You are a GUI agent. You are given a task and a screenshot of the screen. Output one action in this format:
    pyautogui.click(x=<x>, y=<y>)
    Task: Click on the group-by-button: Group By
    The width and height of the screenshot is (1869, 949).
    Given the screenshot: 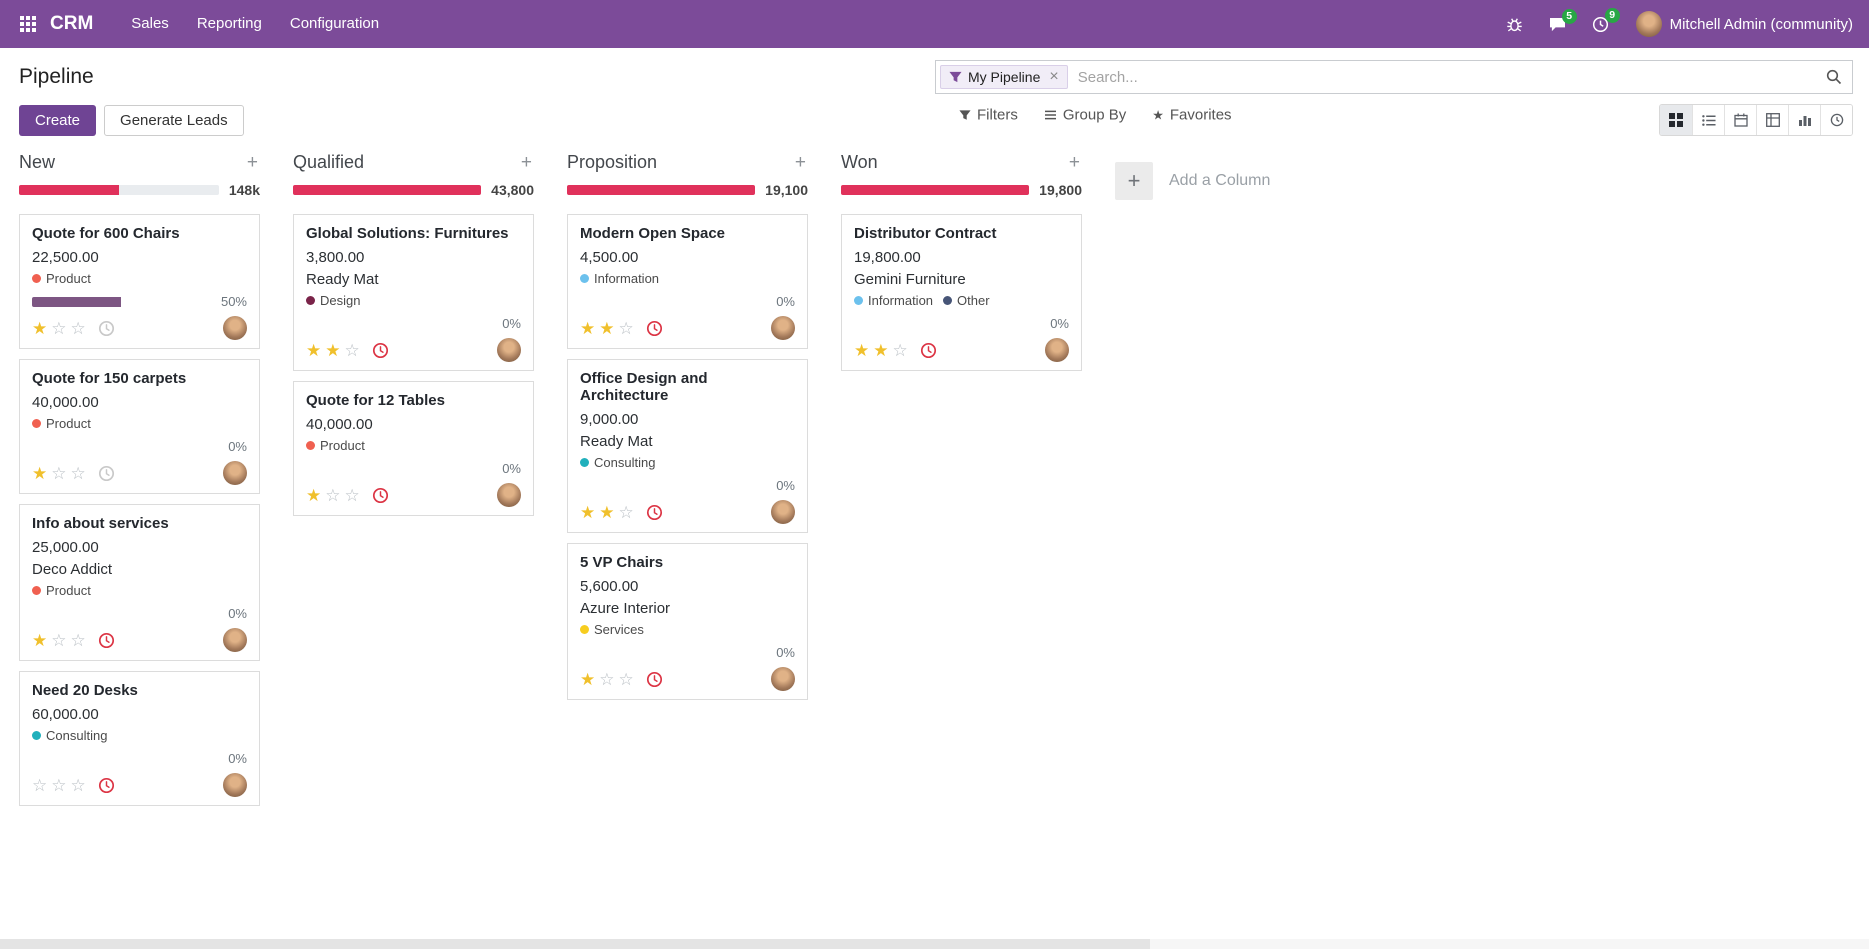 What is the action you would take?
    pyautogui.click(x=1085, y=115)
    